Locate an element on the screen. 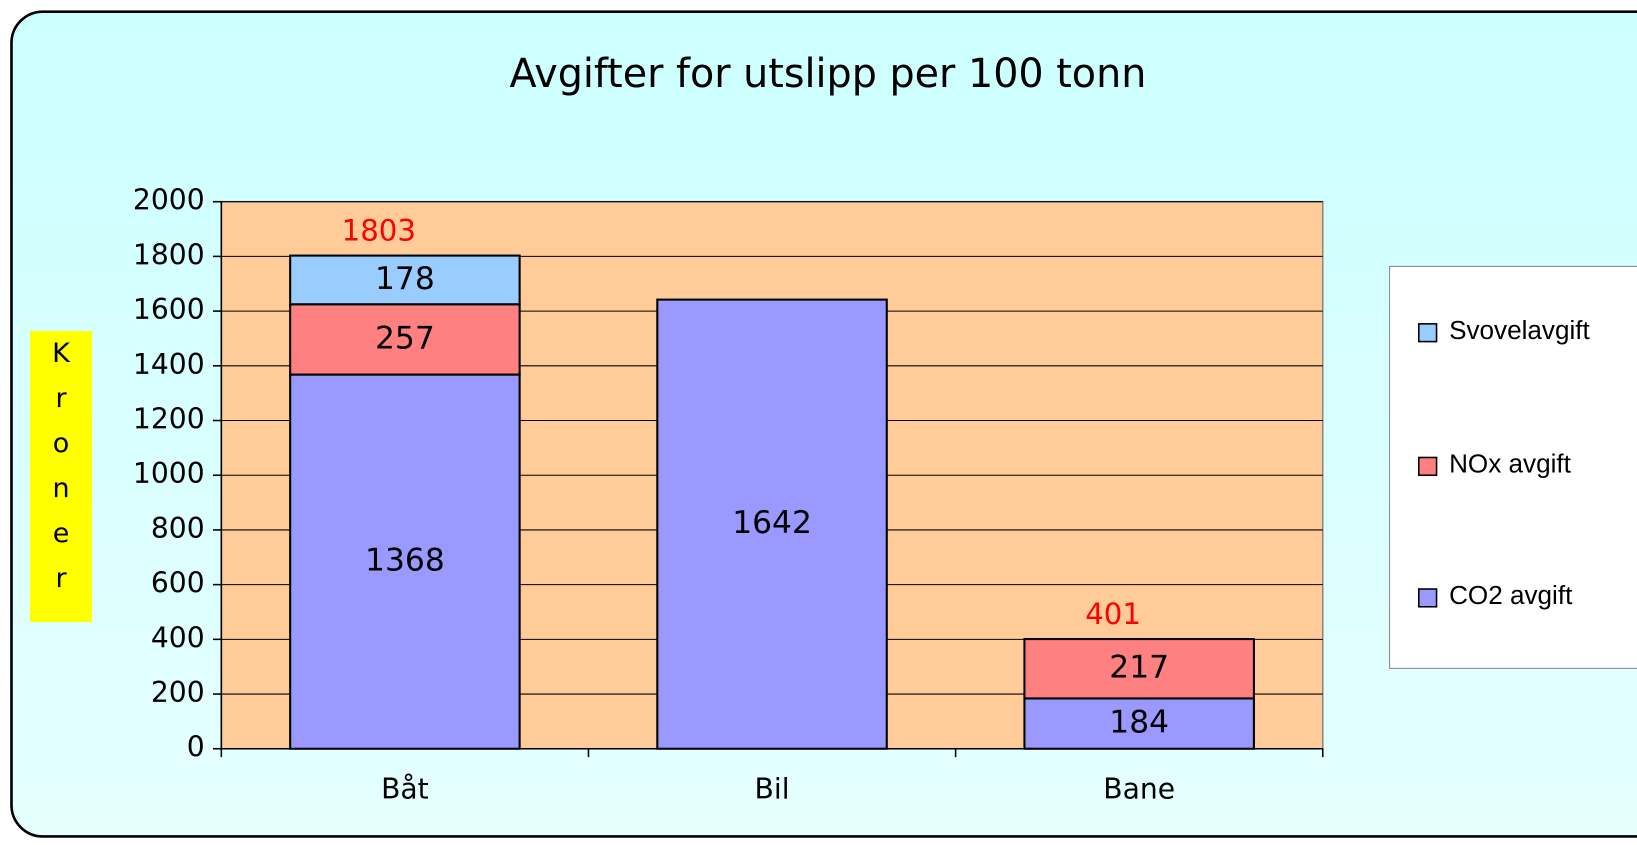 The width and height of the screenshot is (1637, 845). total-label: 1803 is located at coordinates (379, 231).